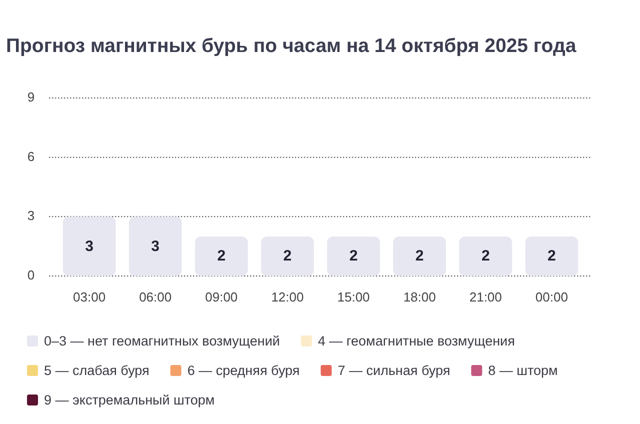 Image resolution: width=640 pixels, height=424 pixels. Describe the element at coordinates (31, 156) in the screenshot. I see `y-tick-label: 6` at that location.